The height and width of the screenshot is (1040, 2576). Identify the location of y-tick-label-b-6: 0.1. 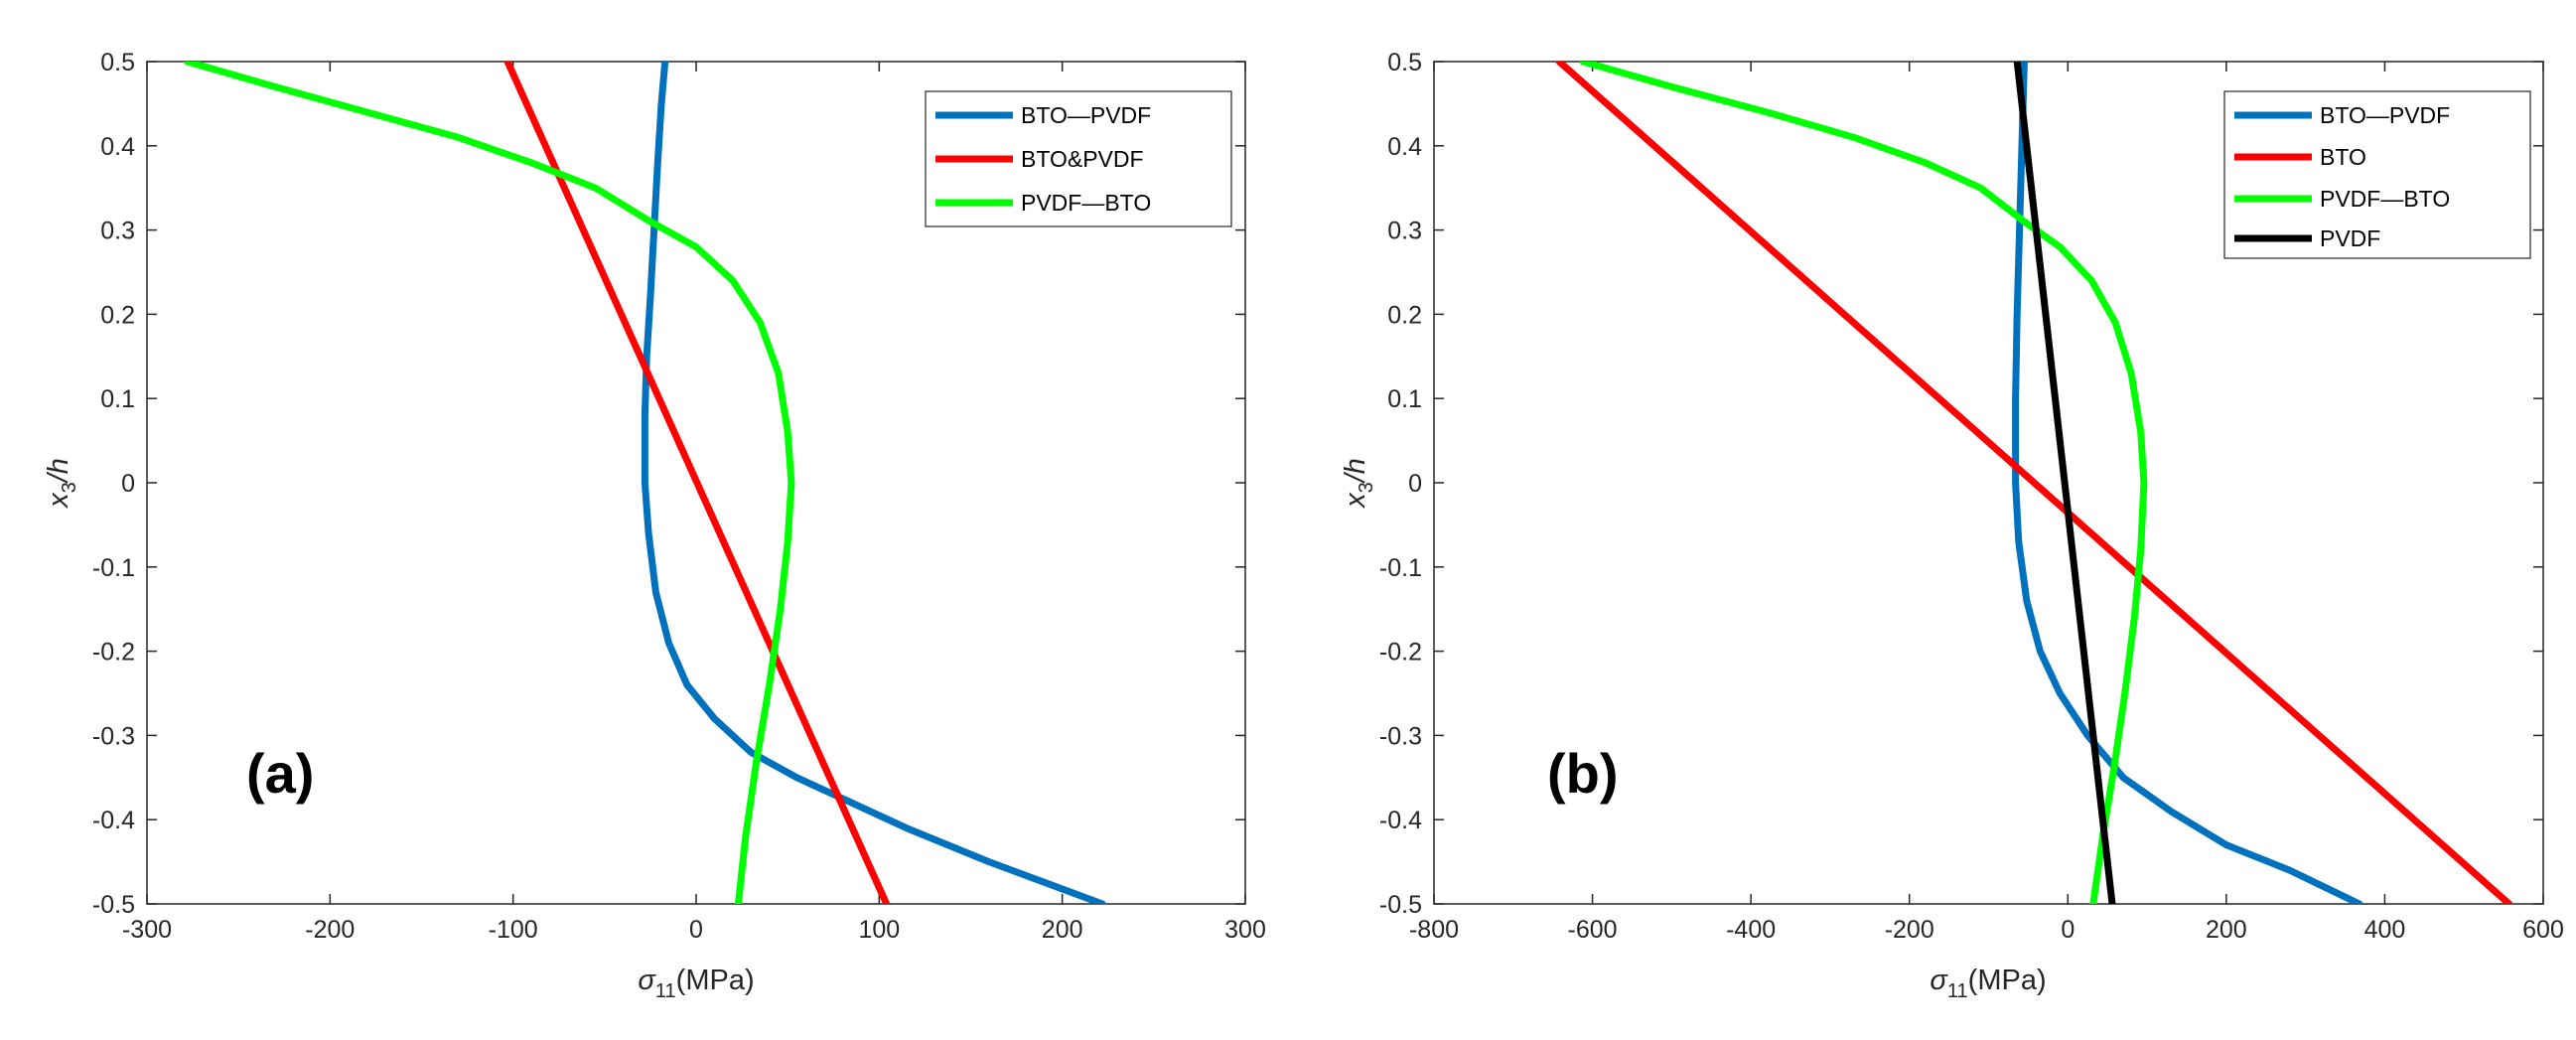
(1404, 399).